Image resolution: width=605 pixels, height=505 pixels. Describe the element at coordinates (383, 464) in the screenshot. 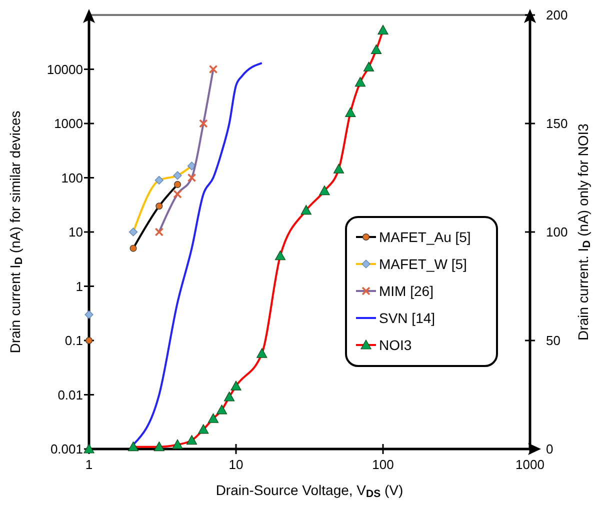

I see `x-tick-label: 100` at that location.